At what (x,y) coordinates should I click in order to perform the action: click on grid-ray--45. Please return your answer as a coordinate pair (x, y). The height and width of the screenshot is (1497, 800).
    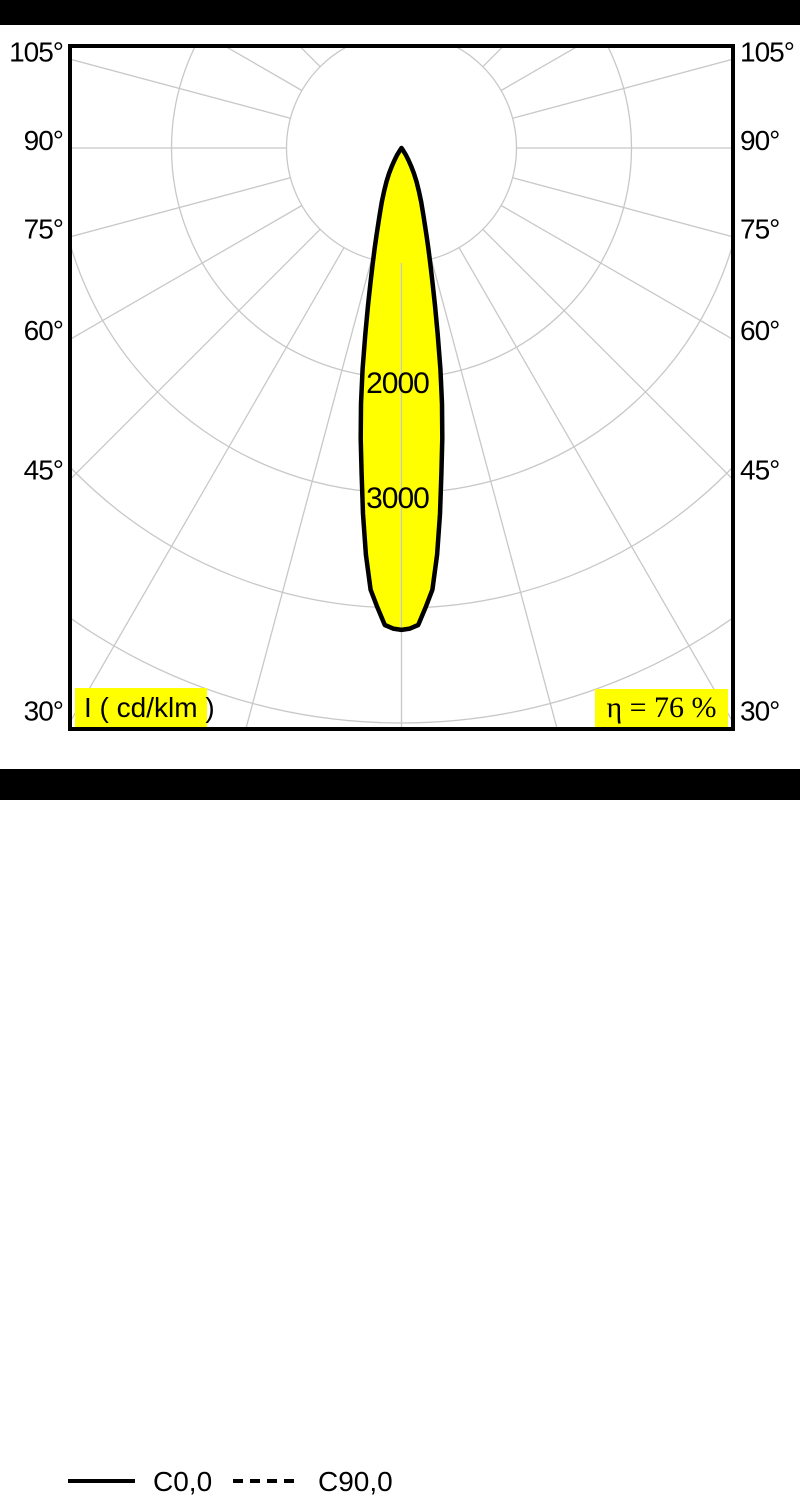
    Looking at the image, I should click on (196, 353).